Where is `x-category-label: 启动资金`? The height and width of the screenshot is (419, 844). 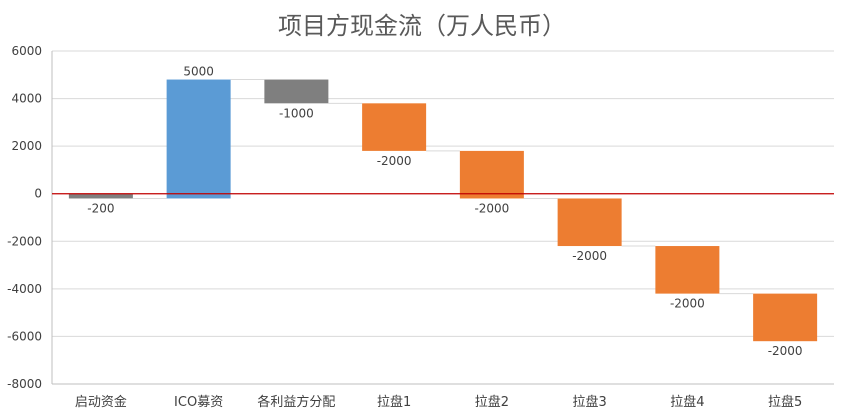 x-category-label: 启动资金 is located at coordinates (101, 402).